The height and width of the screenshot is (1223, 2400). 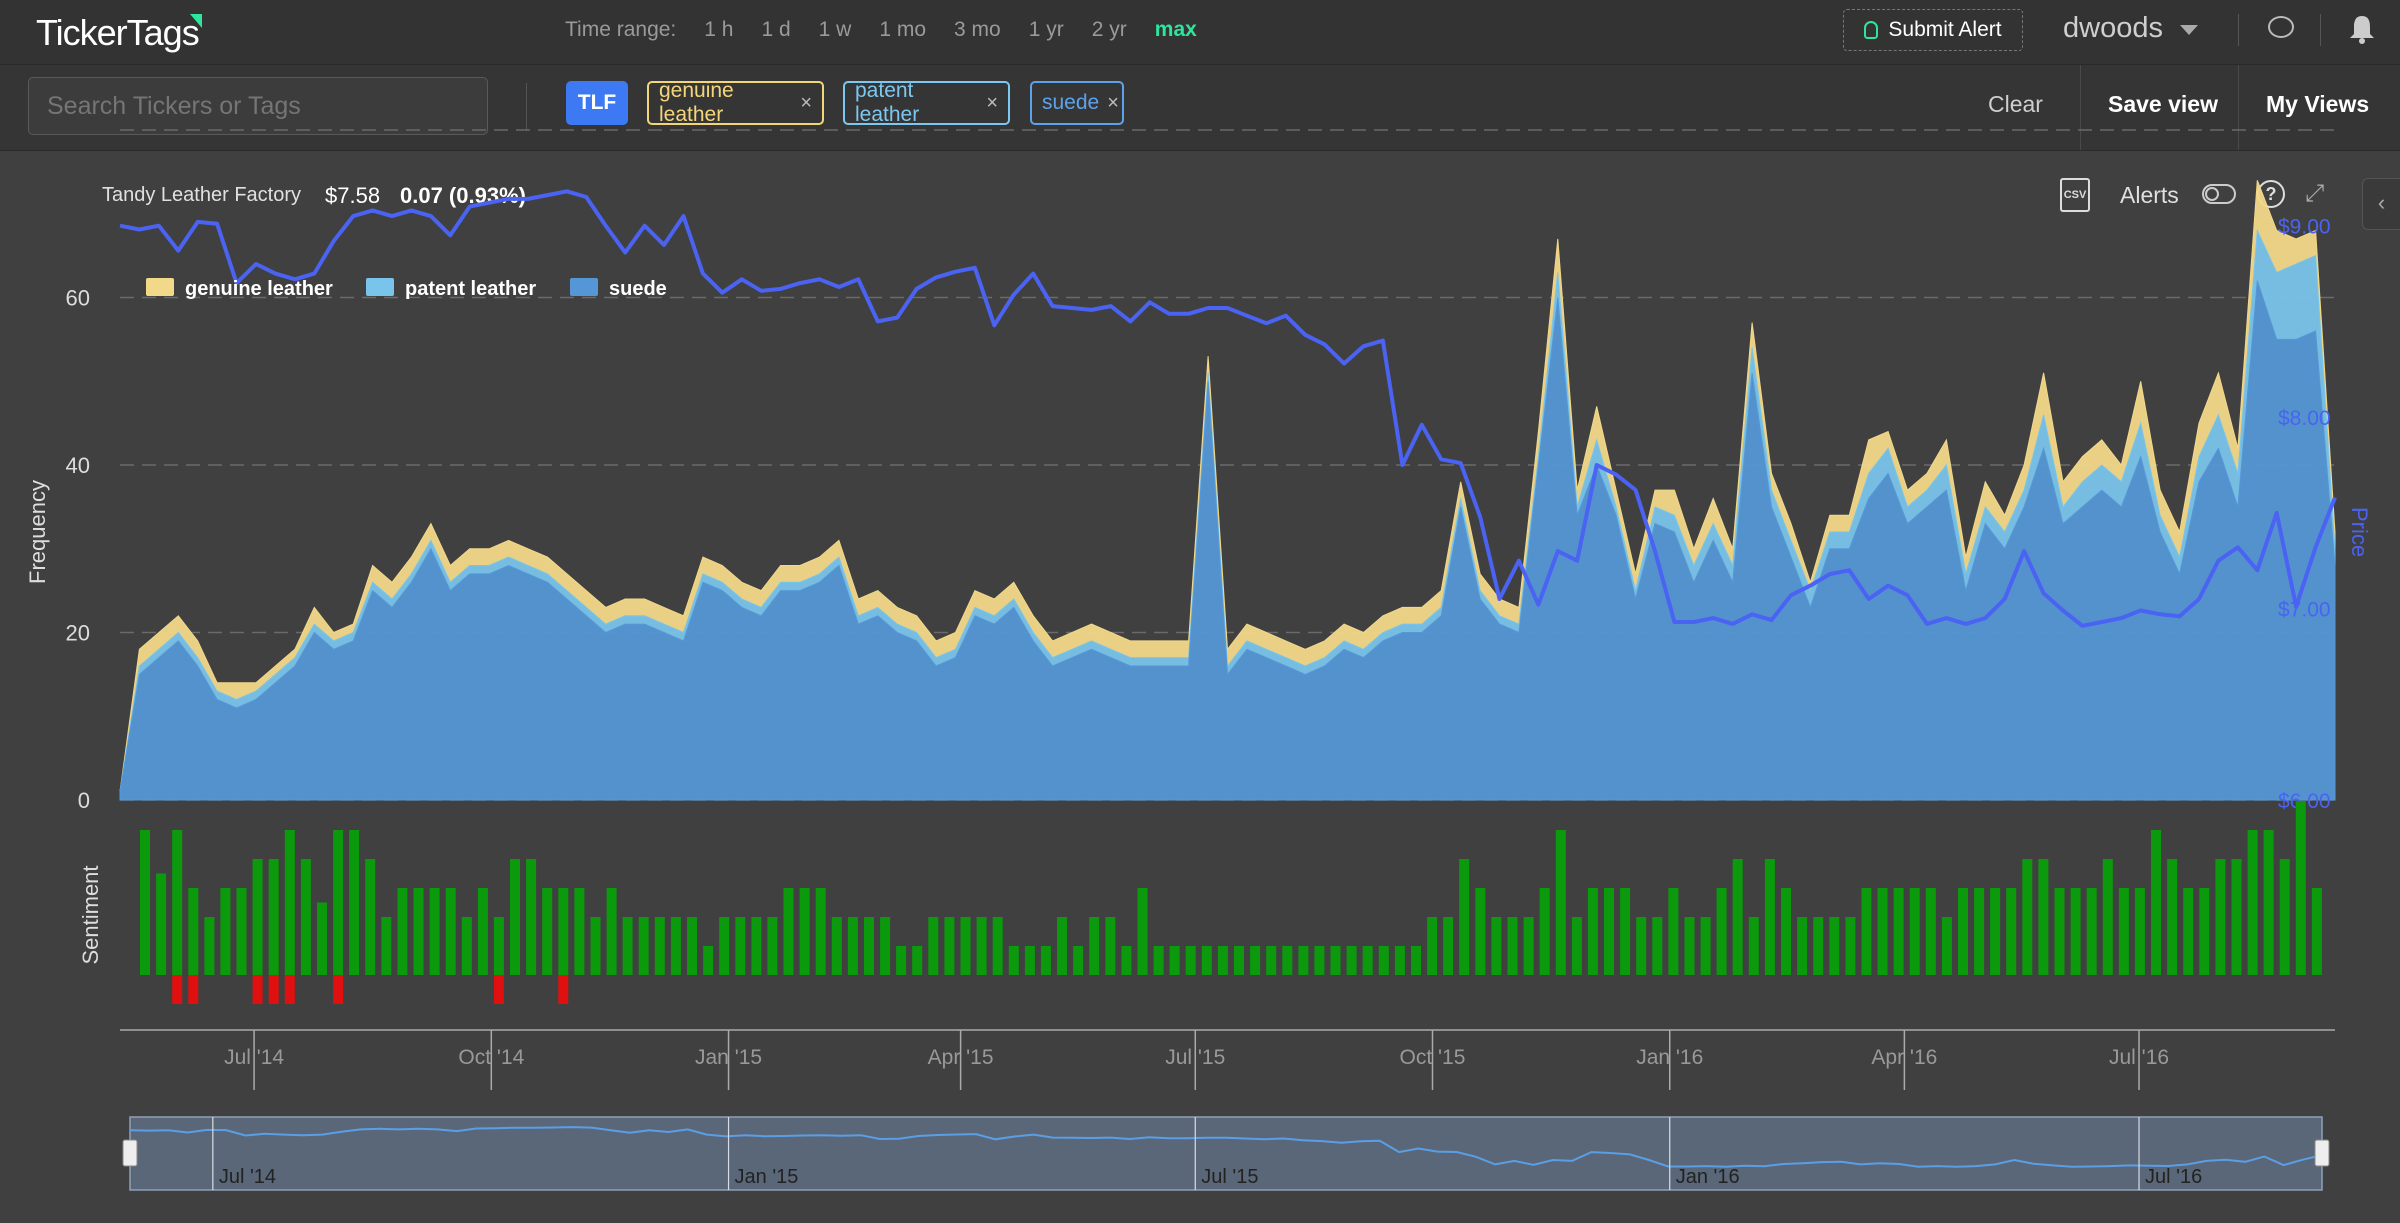 I want to click on stock-price: $7.58, so click(x=353, y=195).